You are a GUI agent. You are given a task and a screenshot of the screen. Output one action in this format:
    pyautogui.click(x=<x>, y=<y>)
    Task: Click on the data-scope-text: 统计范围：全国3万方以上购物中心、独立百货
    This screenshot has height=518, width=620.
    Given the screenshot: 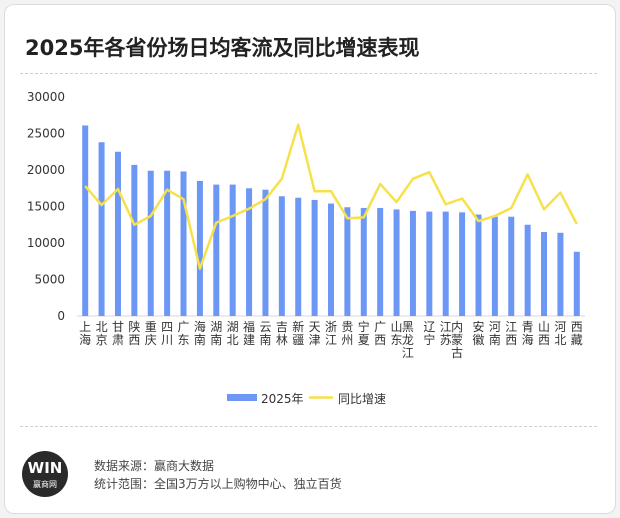 What is the action you would take?
    pyautogui.click(x=218, y=484)
    